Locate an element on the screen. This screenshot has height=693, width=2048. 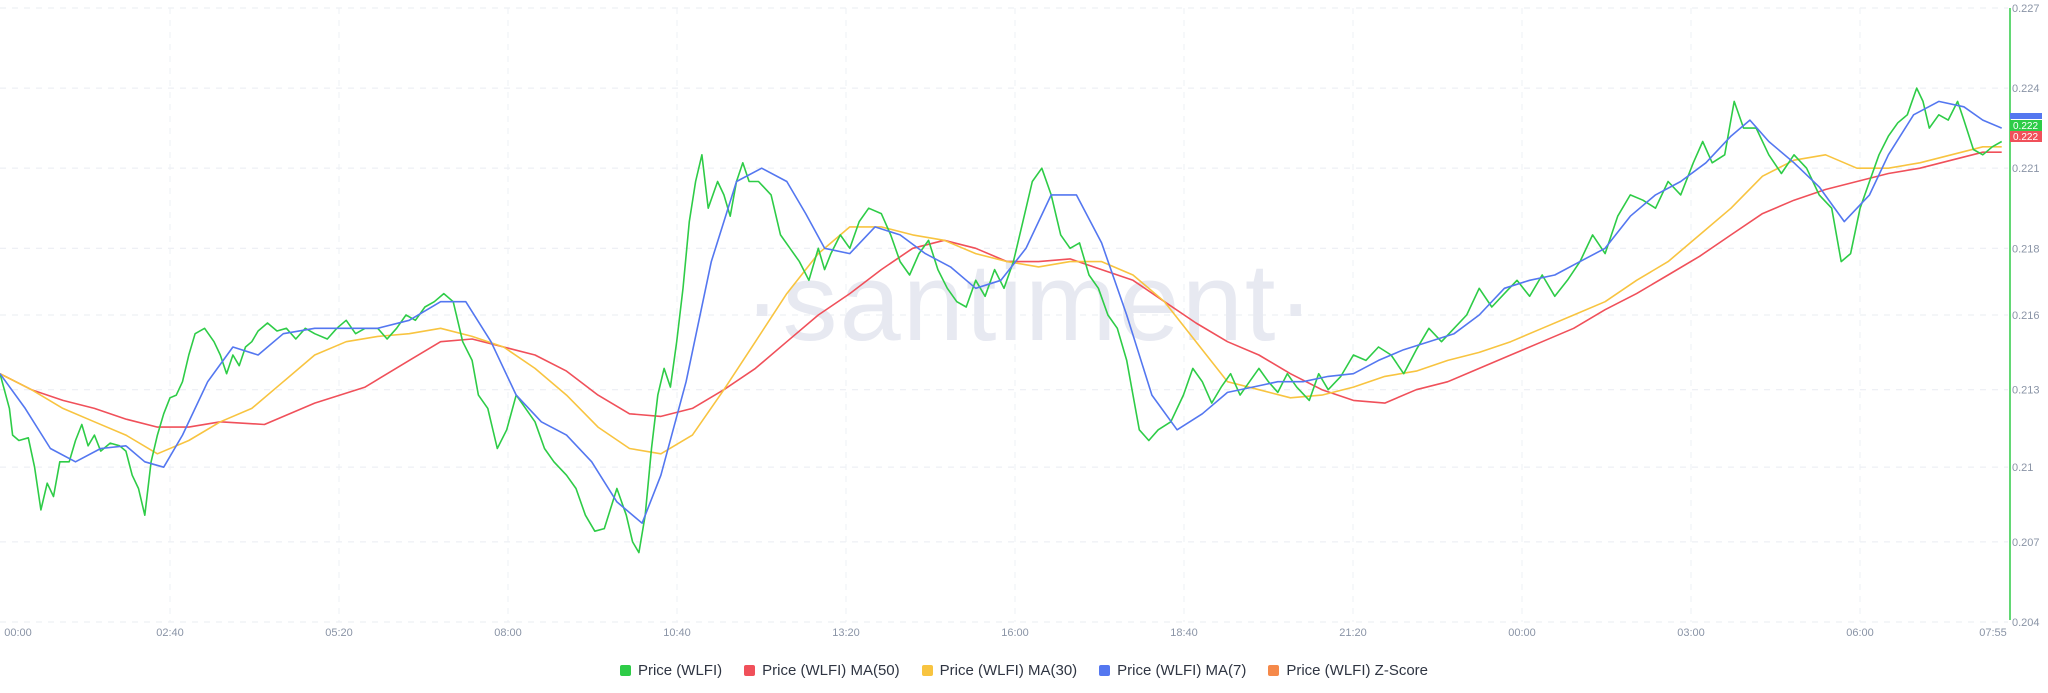
x-tick-label: 16:00 is located at coordinates (1015, 633).